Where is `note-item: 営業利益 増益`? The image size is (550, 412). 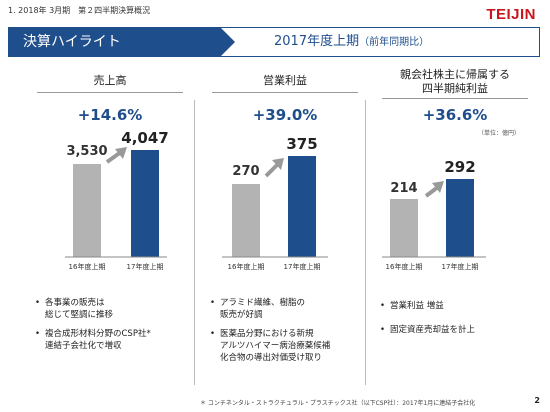
note-item: 営業利益 増益 is located at coordinates (455, 306).